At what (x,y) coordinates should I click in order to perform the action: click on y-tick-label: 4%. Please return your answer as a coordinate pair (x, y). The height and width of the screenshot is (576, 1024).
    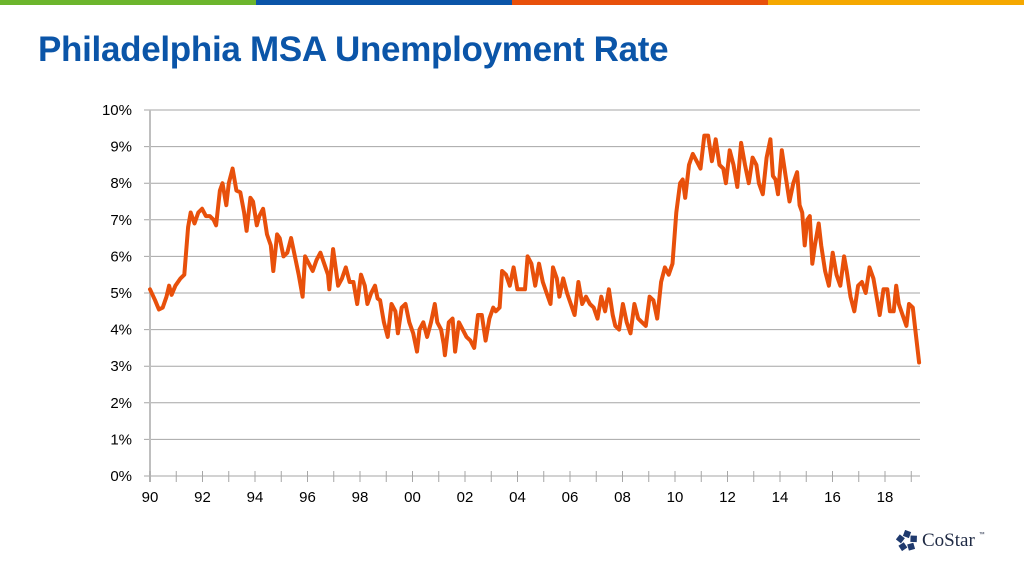
    Looking at the image, I should click on (121, 330).